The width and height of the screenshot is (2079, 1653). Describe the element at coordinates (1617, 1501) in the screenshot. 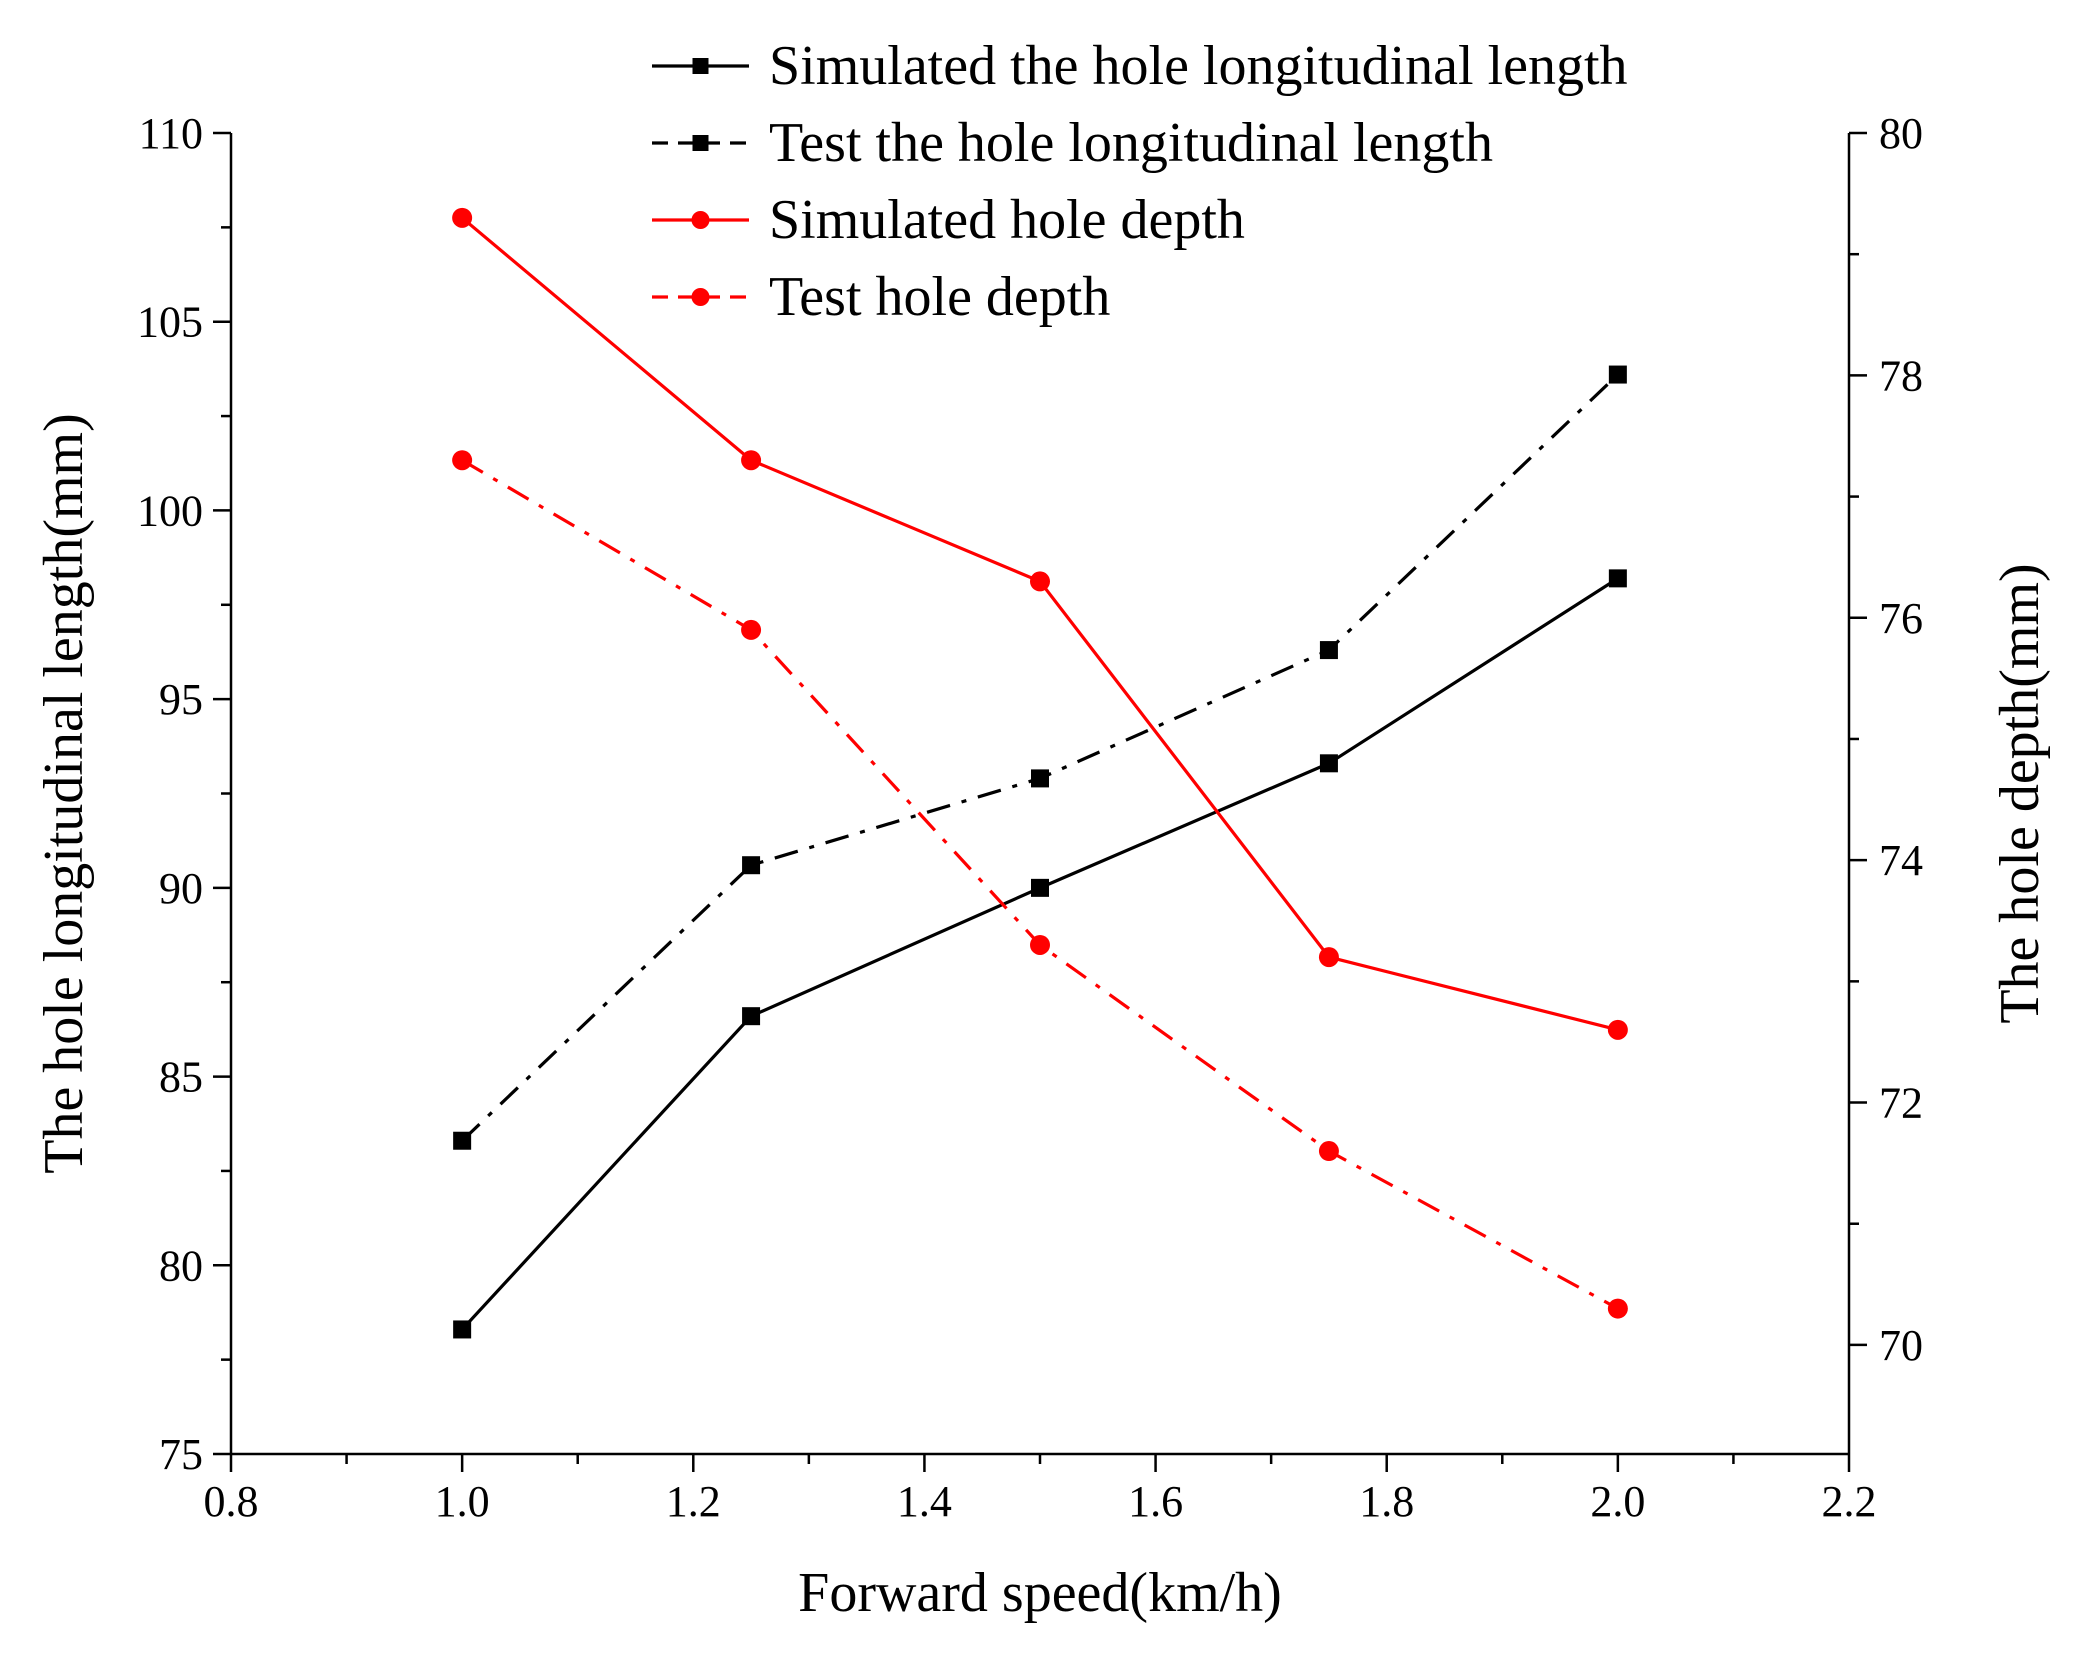

I see `x-tick-label: 2.0` at that location.